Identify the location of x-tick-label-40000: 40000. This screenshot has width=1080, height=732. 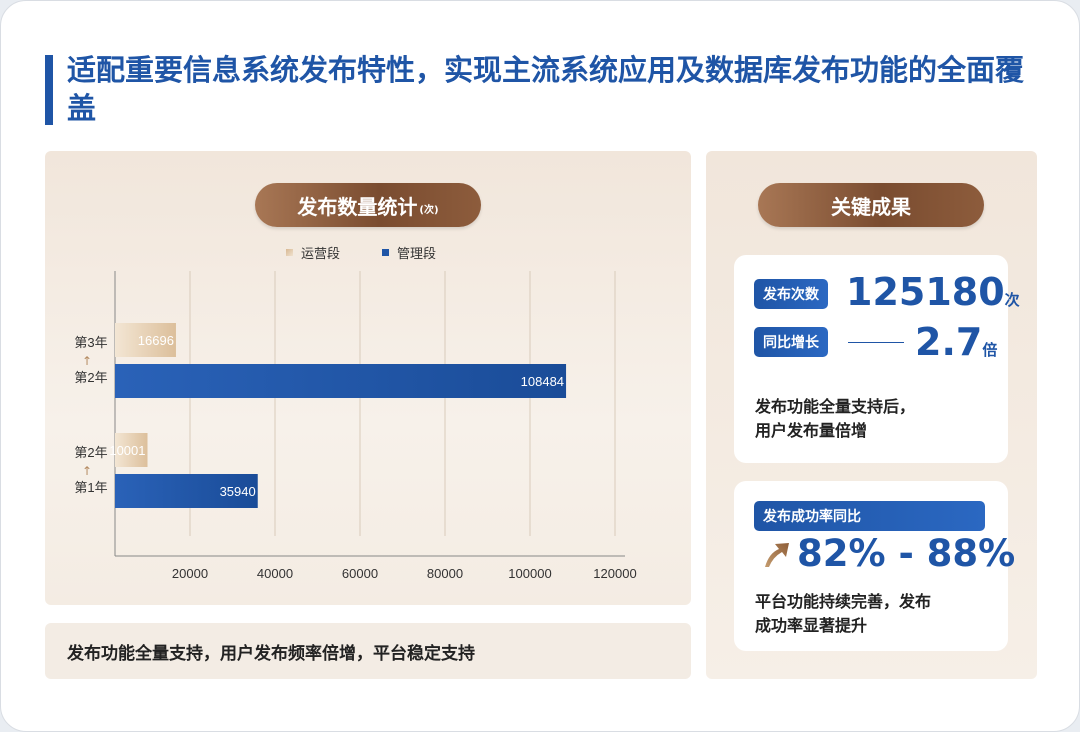
(275, 573).